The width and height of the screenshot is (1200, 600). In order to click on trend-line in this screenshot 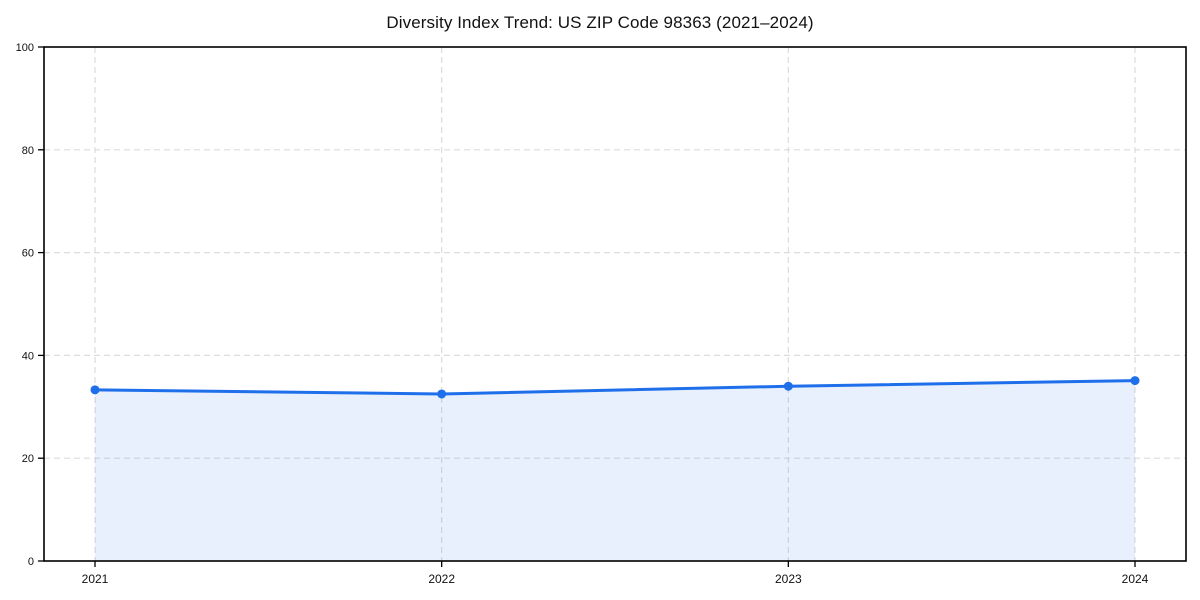, I will do `click(615, 387)`.